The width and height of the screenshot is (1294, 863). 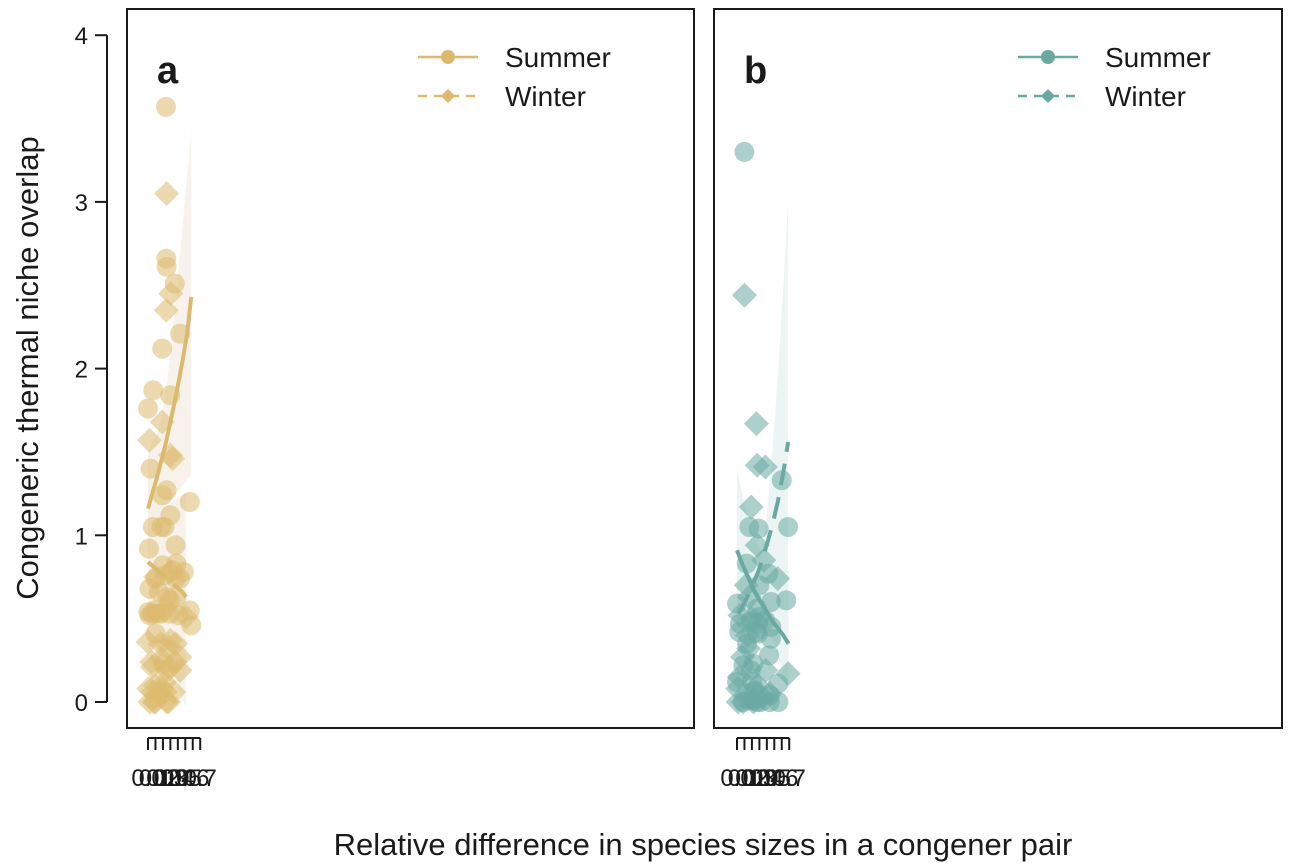 I want to click on y-tick-label: 0, so click(x=81, y=703).